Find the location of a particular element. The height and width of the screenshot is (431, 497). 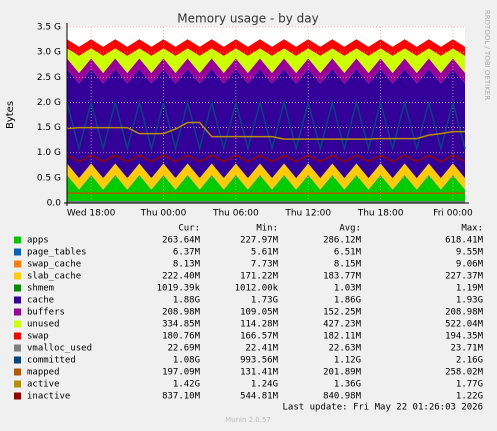

legend-stat: 618.41M is located at coordinates (464, 241).